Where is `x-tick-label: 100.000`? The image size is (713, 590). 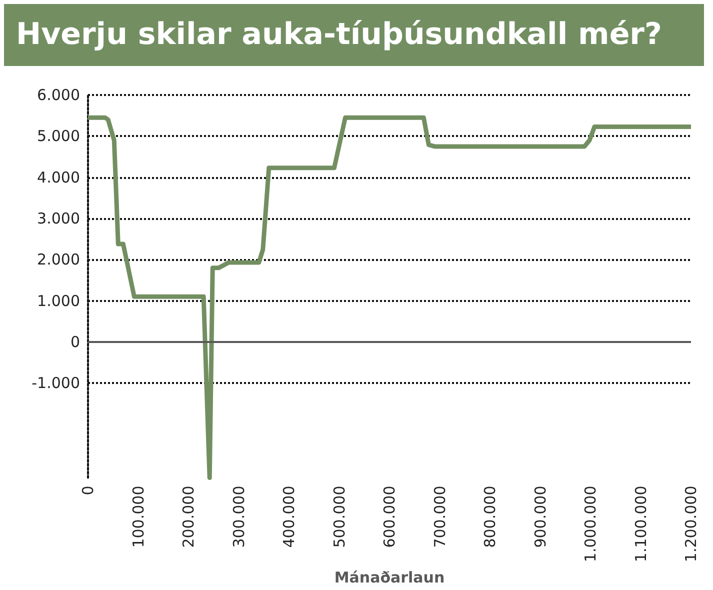
x-tick-label: 100.000 is located at coordinates (138, 517).